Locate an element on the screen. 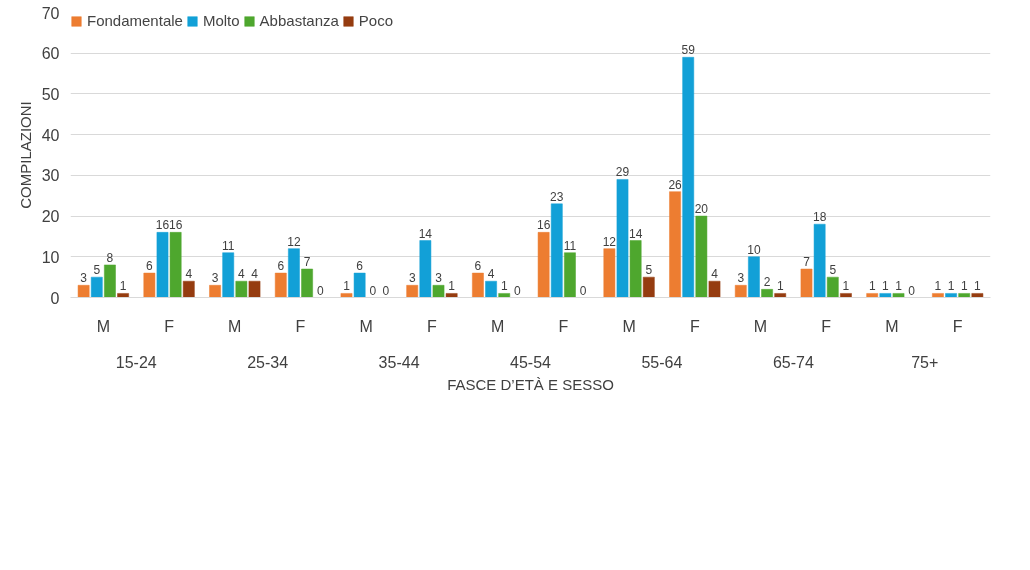 The width and height of the screenshot is (1030, 570). y-tick-label: 70 is located at coordinates (50, 13).